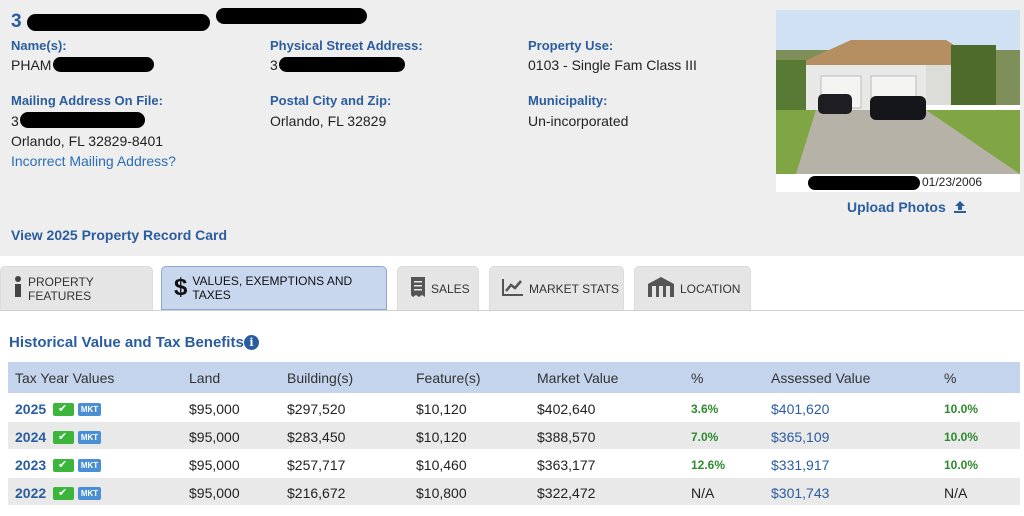 The width and height of the screenshot is (1024, 516). What do you see at coordinates (103, 64) in the screenshot?
I see `redacted-name` at bounding box center [103, 64].